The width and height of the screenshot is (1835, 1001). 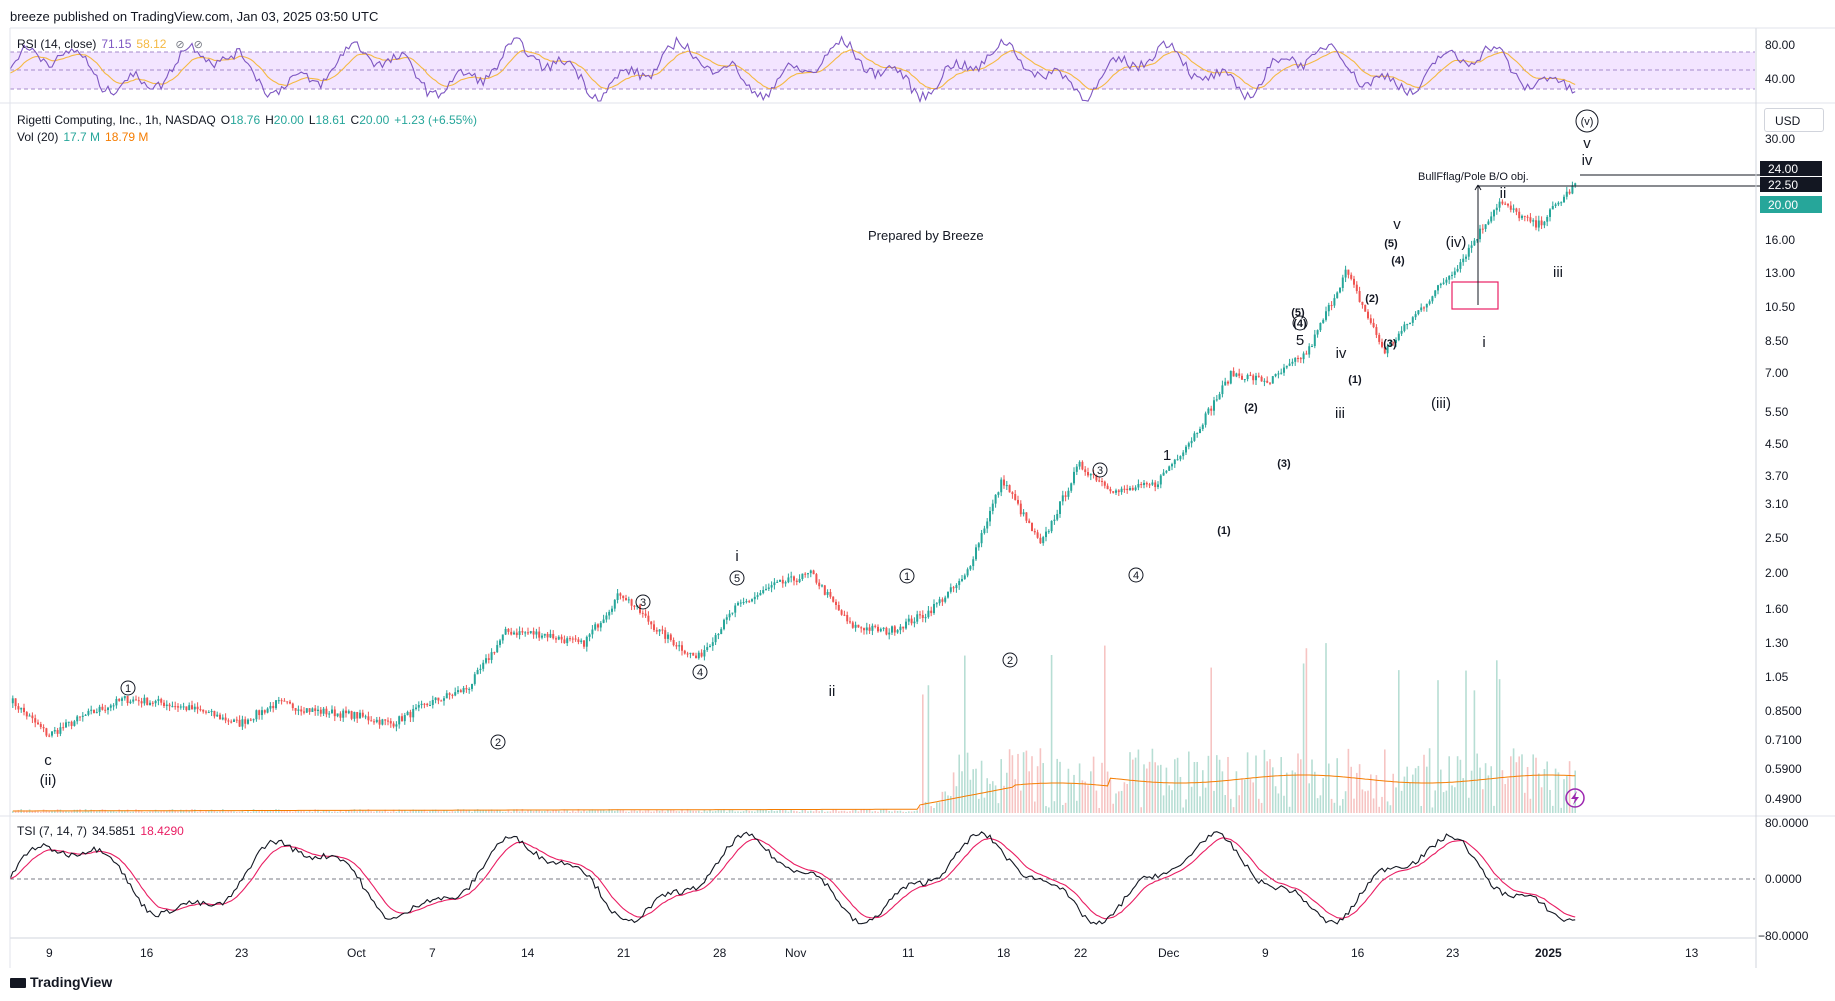 What do you see at coordinates (1341, 353) in the screenshot?
I see `wave-label: iv` at bounding box center [1341, 353].